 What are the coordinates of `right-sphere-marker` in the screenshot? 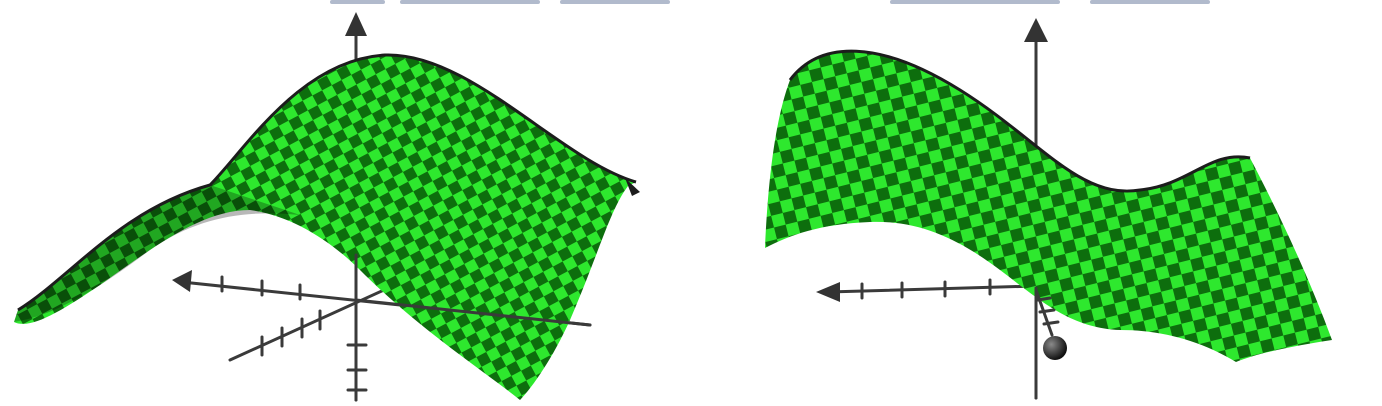 It's located at (1055, 348).